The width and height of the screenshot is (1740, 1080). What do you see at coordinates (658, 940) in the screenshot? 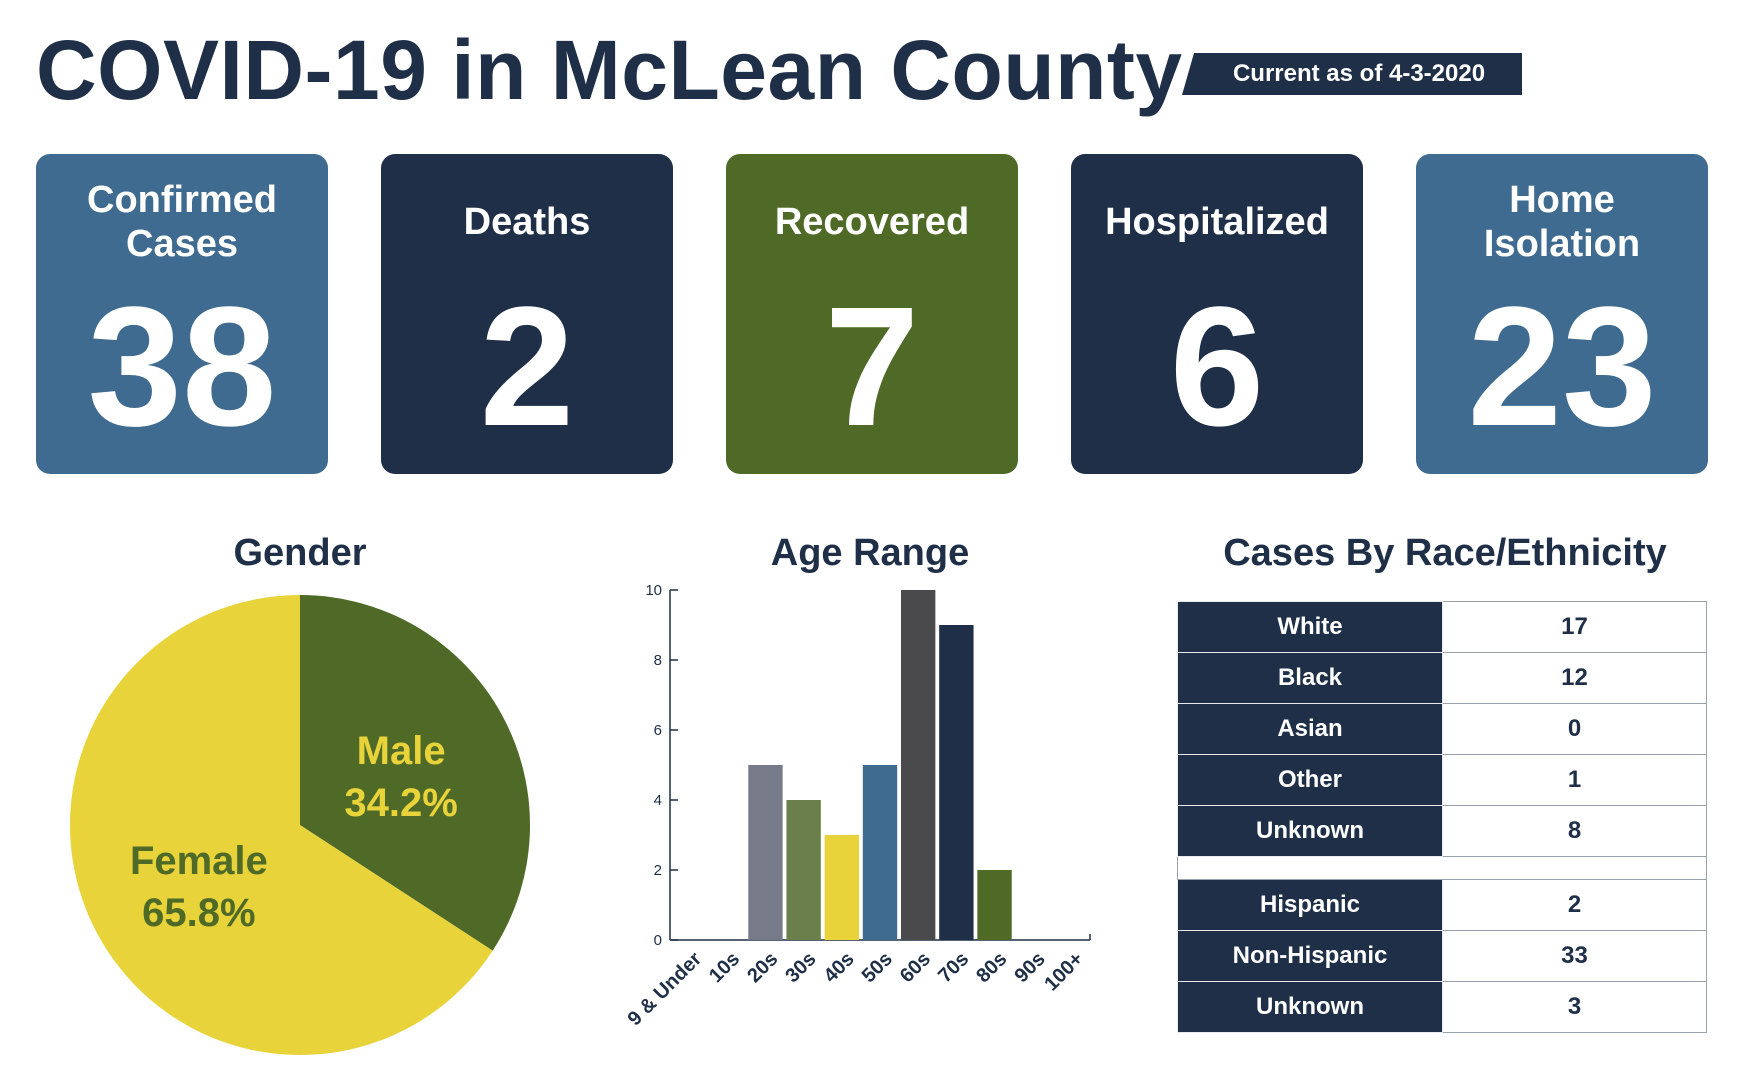
I see `y-tick-label: 0` at bounding box center [658, 940].